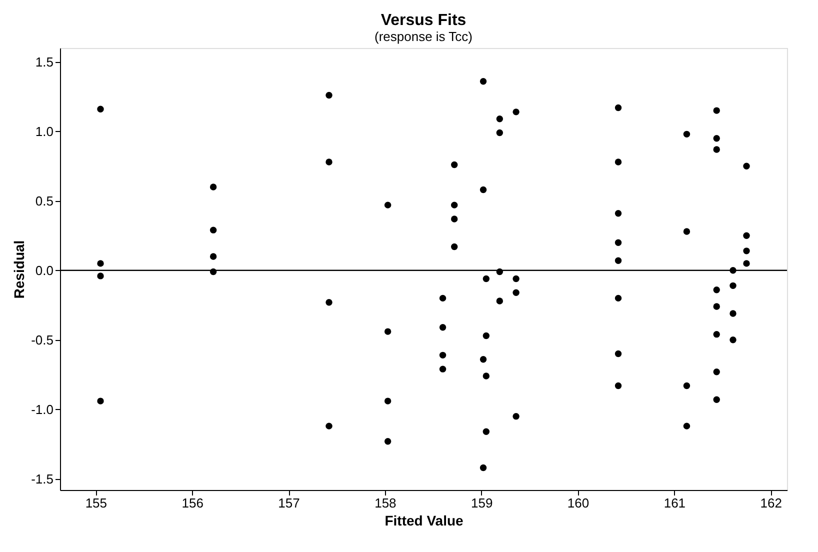 Image resolution: width=818 pixels, height=552 pixels. What do you see at coordinates (482, 503) in the screenshot?
I see `x-tick-label: 159` at bounding box center [482, 503].